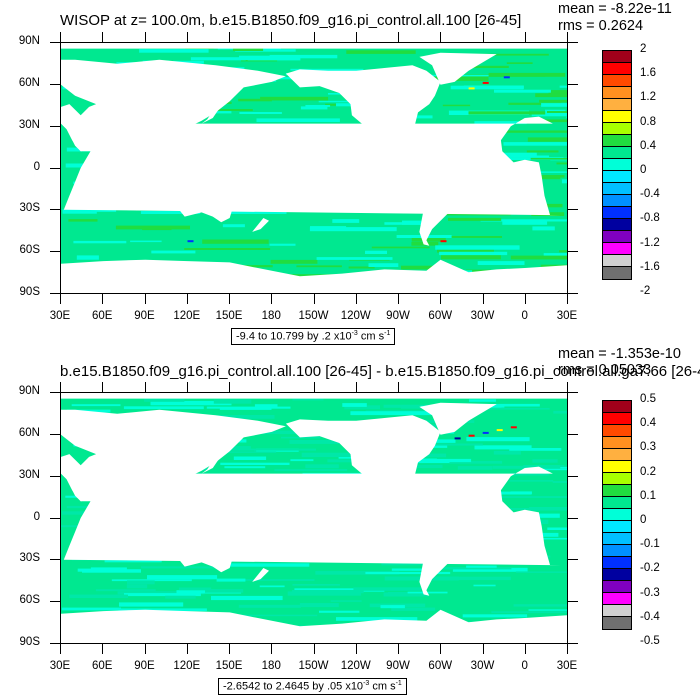 The width and height of the screenshot is (700, 700). I want to click on x-tick-label: 90W, so click(398, 666).